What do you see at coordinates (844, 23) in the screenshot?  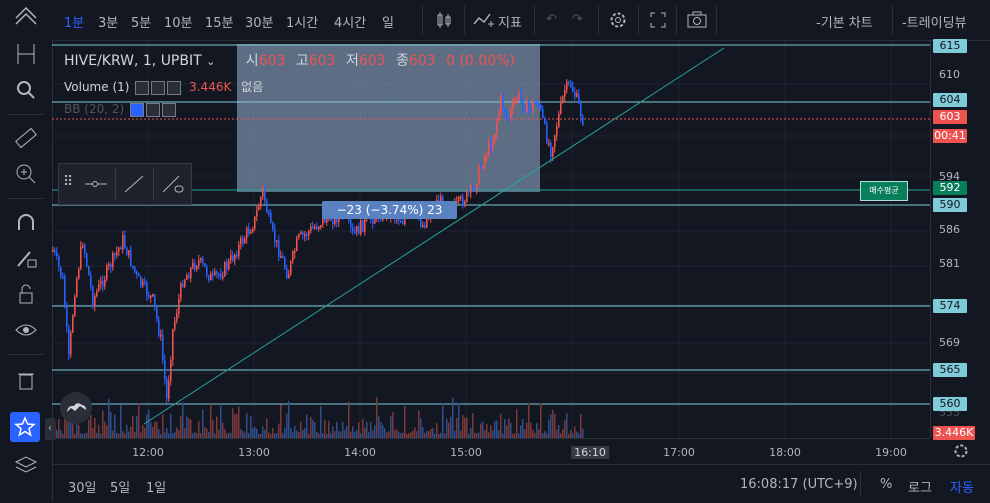 I see `basic-chart-button: -기본 차트` at bounding box center [844, 23].